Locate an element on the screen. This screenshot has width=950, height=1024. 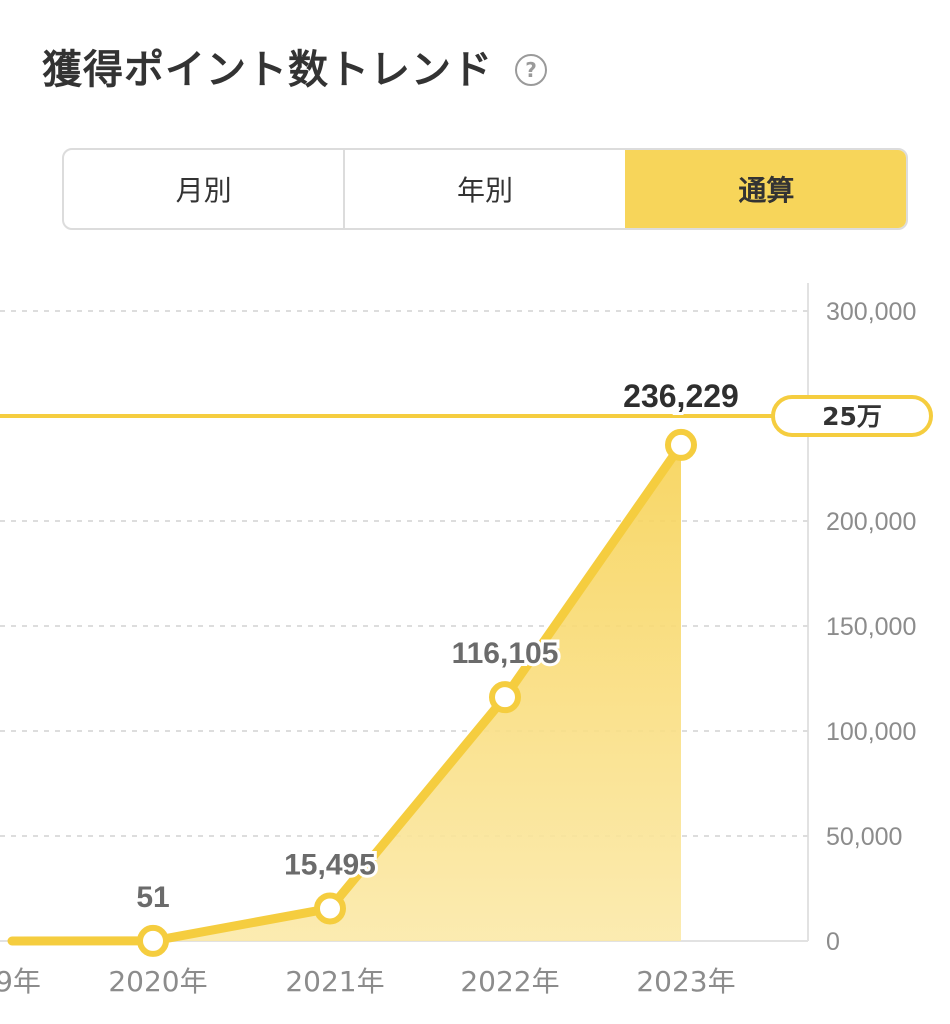
question-circle-icon: ? is located at coordinates (531, 70).